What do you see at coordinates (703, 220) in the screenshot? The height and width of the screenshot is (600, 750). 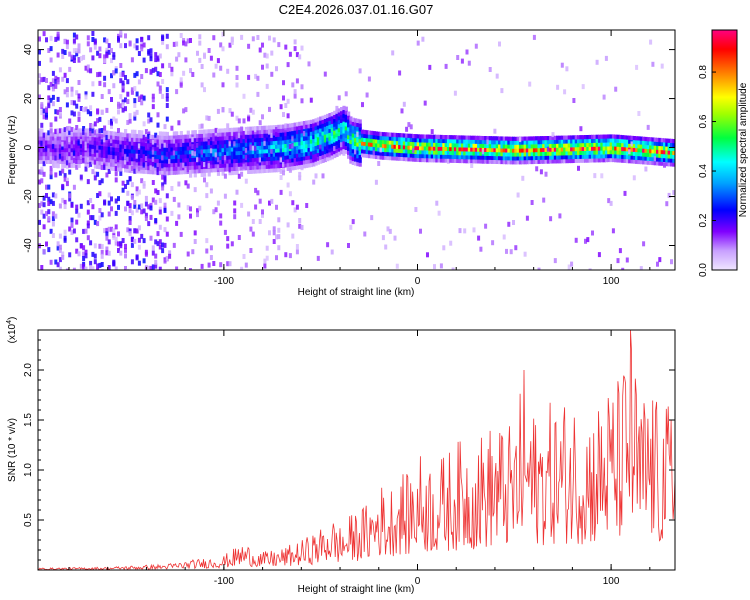 I see `colorbar-tick-label: 0.2` at bounding box center [703, 220].